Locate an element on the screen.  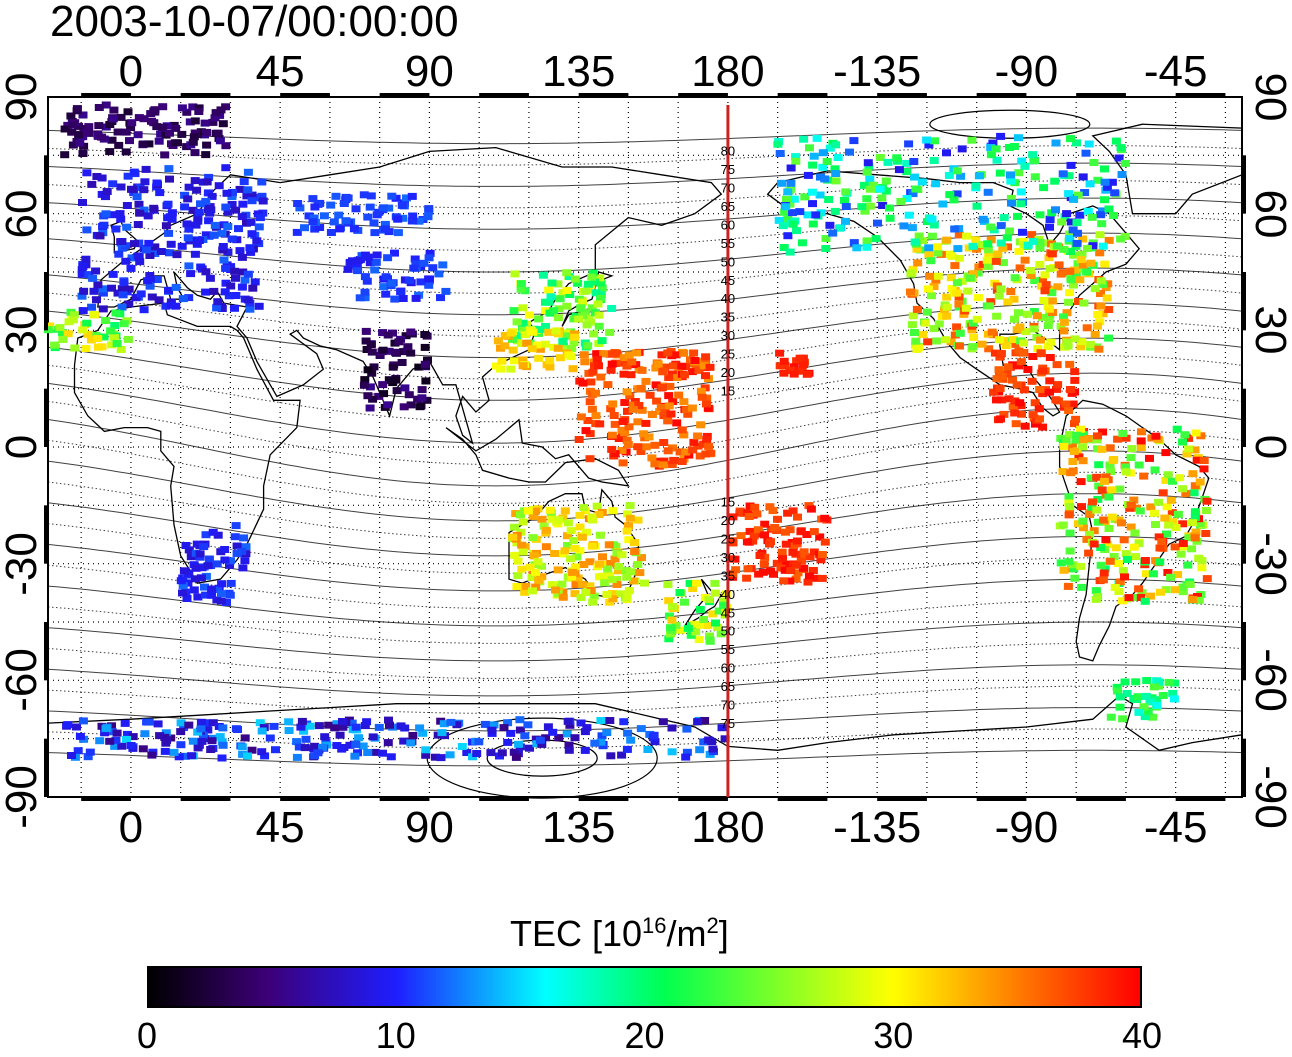
frame-bar-top is located at coordinates (603, 95).